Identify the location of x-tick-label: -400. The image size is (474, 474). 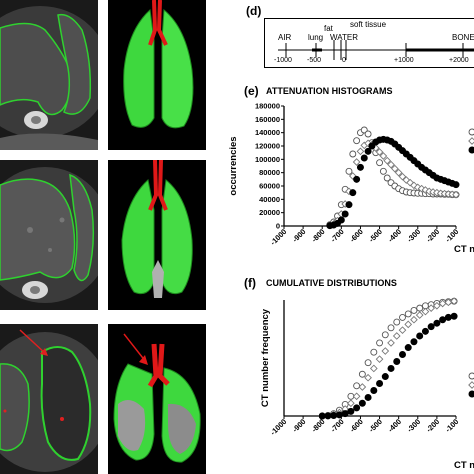
(394, 425).